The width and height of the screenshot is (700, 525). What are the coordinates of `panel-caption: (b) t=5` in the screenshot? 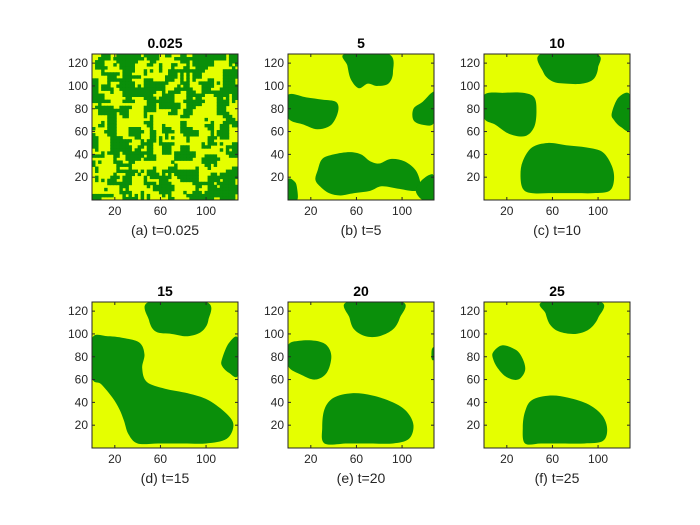 It's located at (361, 230).